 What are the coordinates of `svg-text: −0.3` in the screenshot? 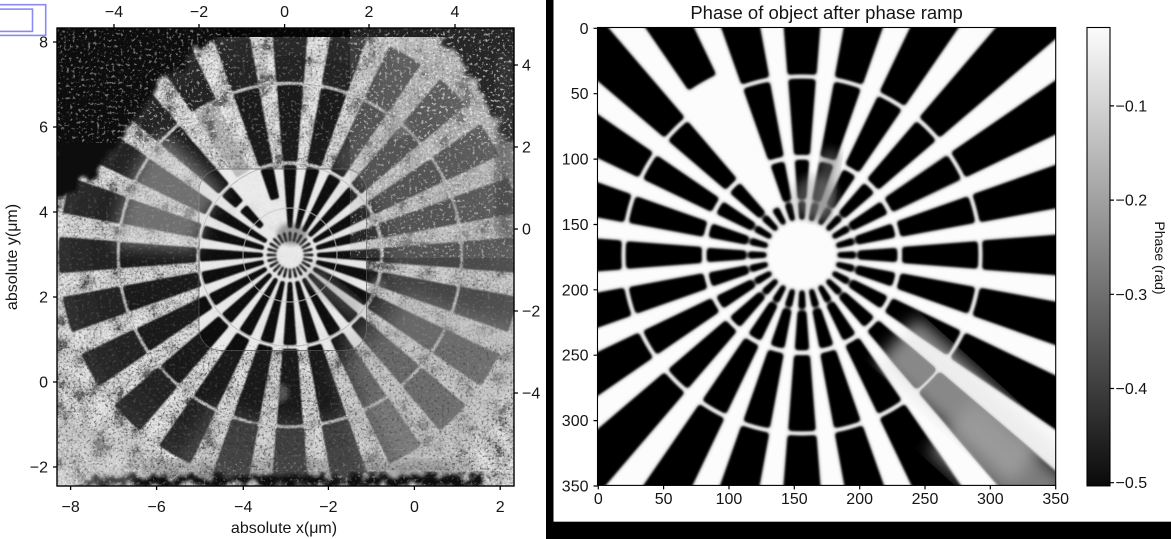 It's located at (1132, 295).